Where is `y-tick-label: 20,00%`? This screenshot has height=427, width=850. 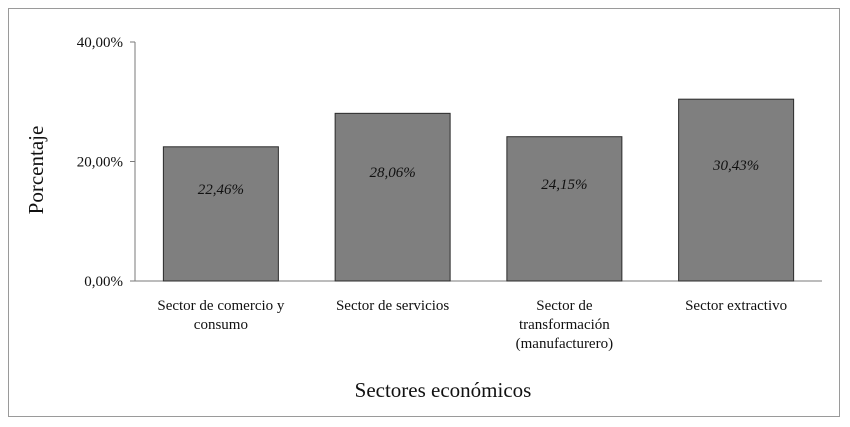 y-tick-label: 20,00% is located at coordinates (100, 163).